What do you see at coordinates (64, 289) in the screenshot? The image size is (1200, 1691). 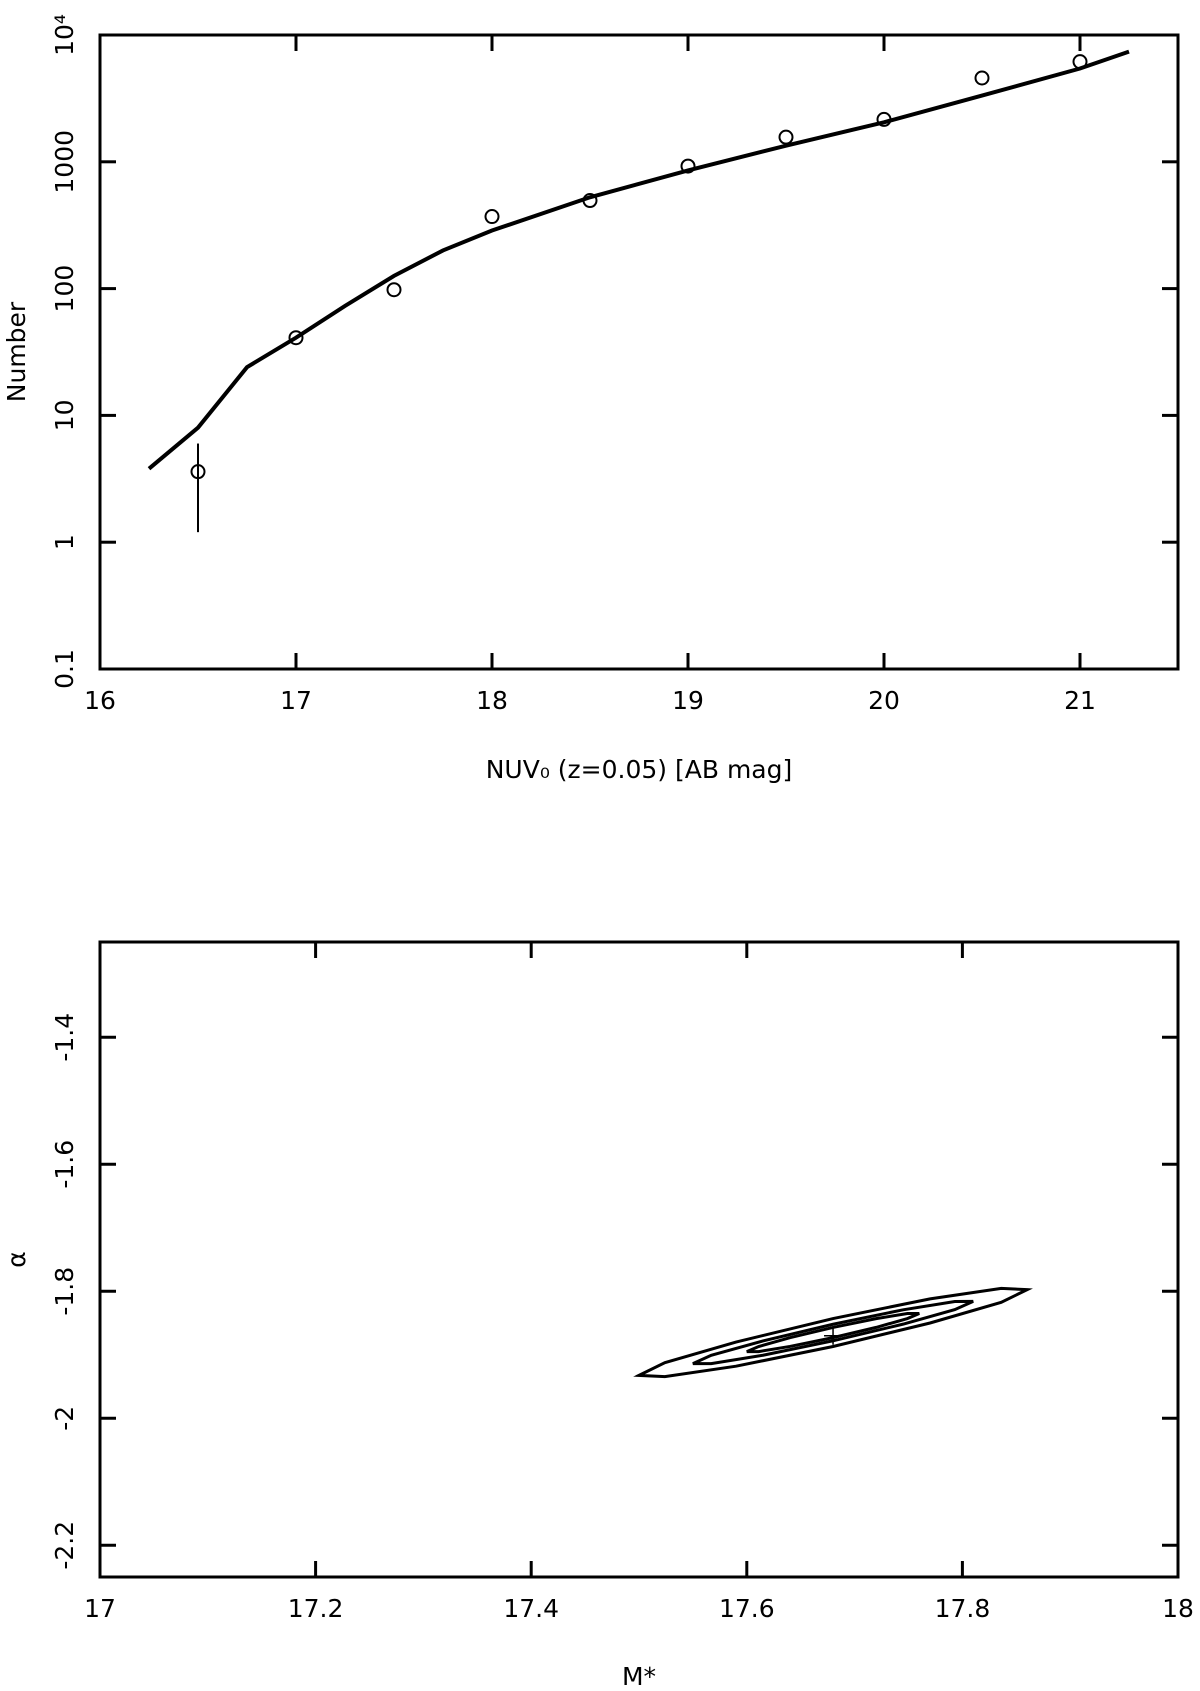 I see `y-tick-label: 100` at bounding box center [64, 289].